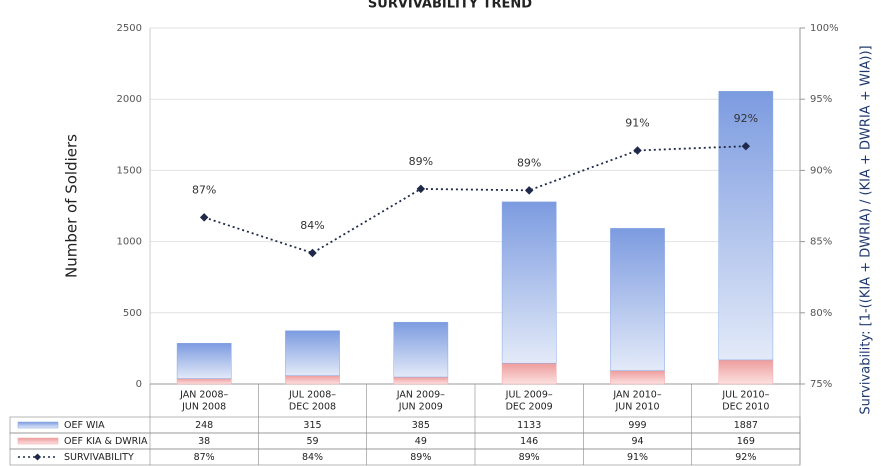 The height and width of the screenshot is (466, 881). I want to click on y2-tick-label: 75%, so click(821, 384).